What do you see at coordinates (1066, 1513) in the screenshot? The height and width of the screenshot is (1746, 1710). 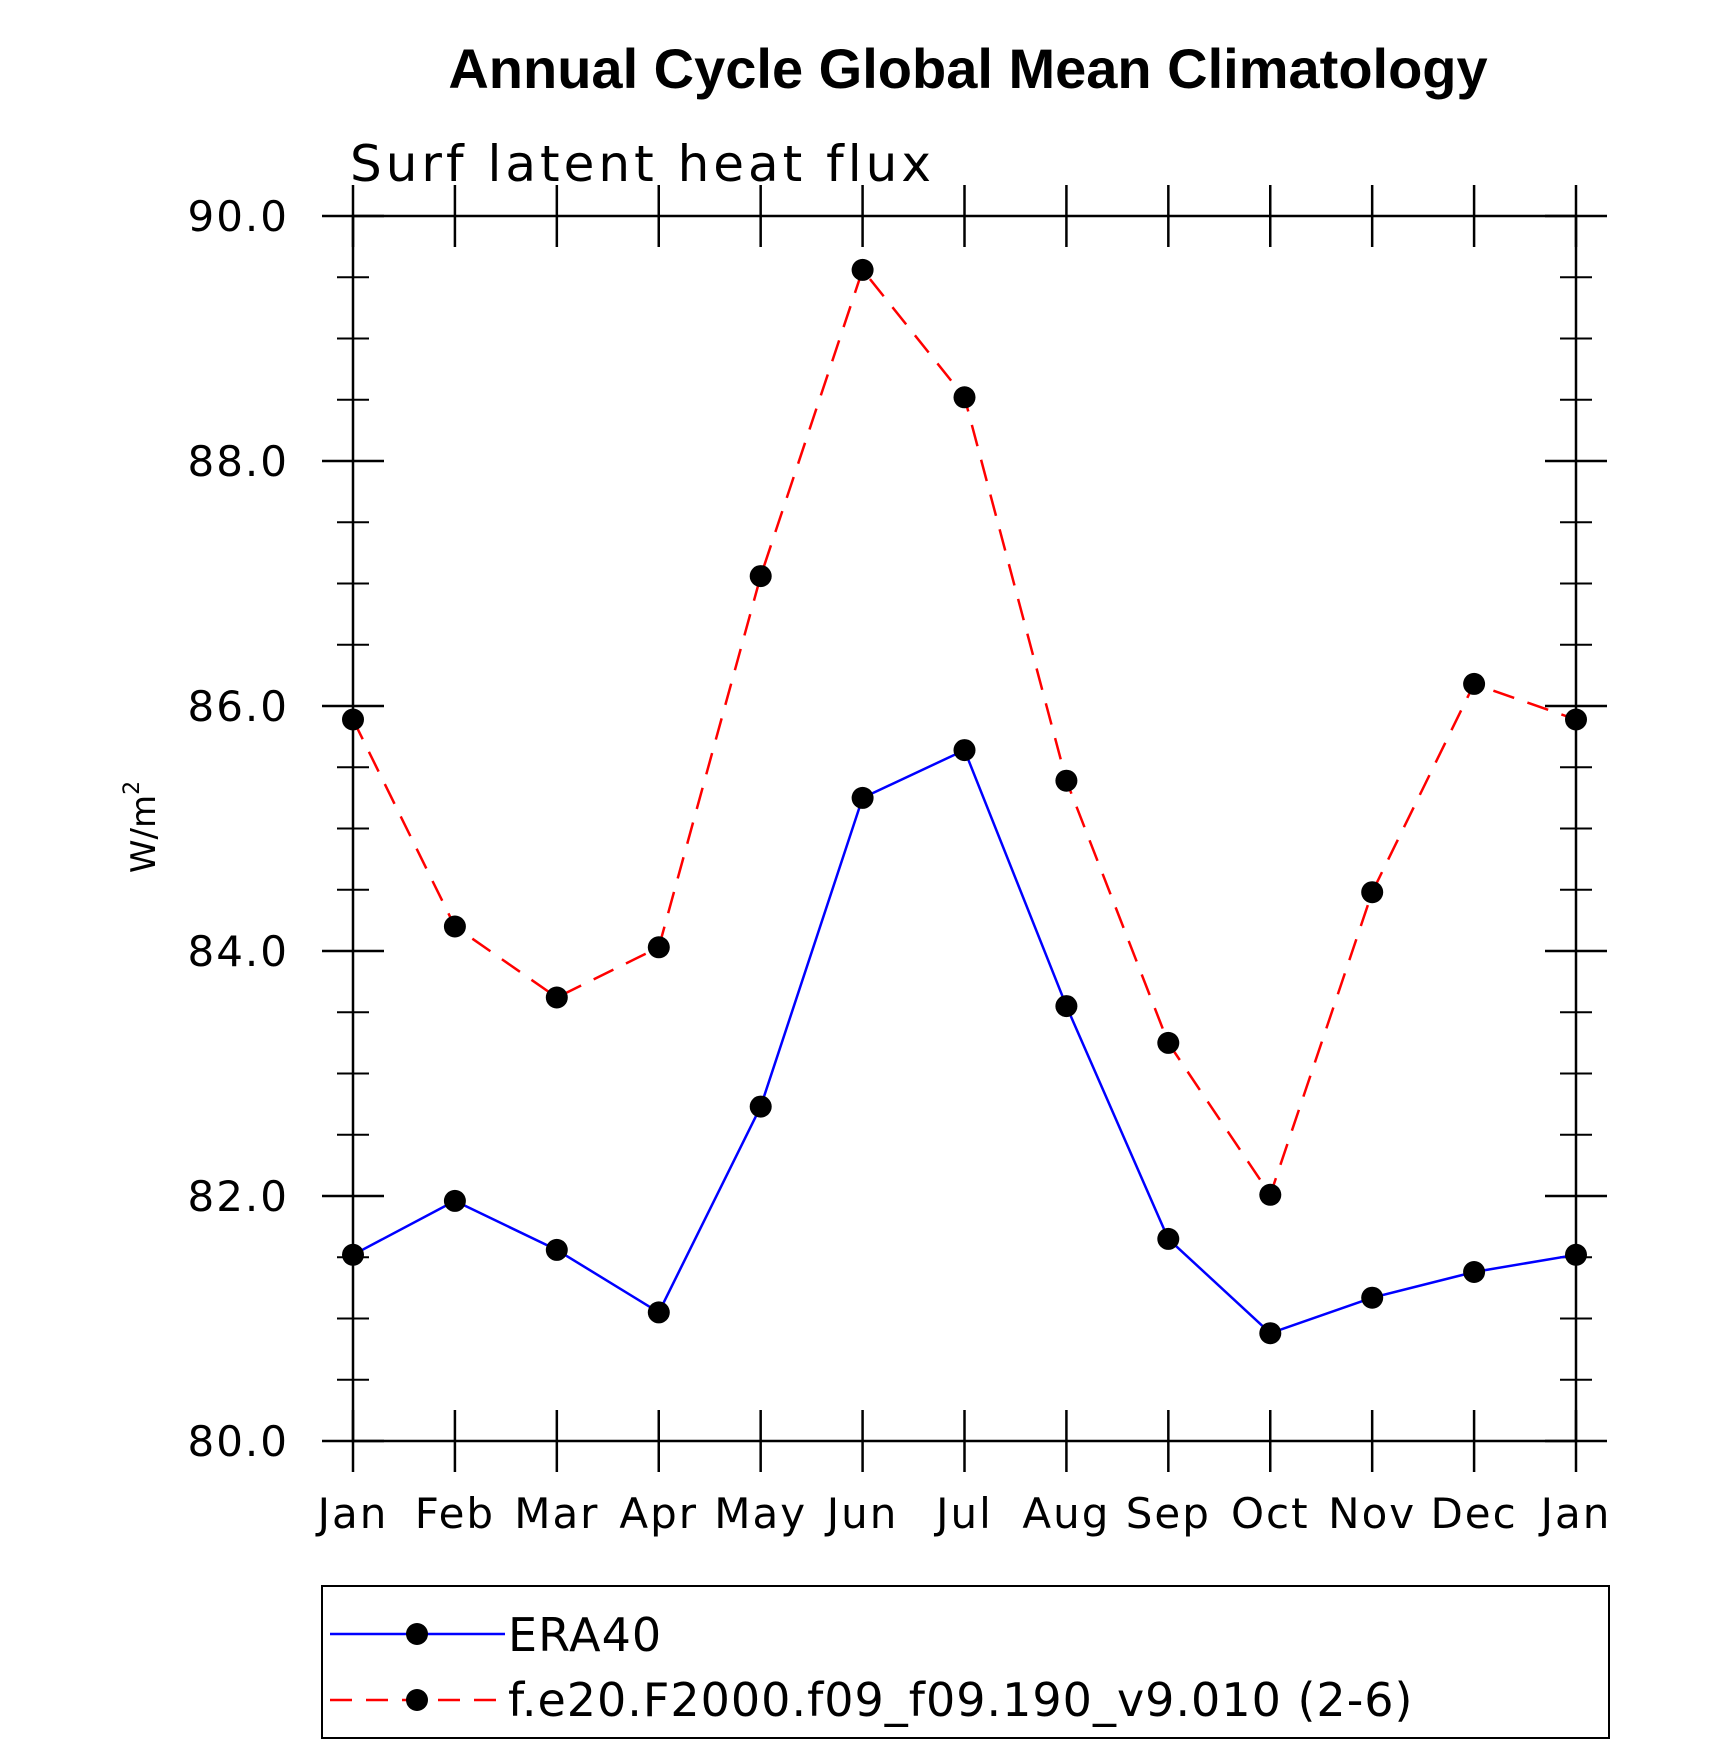 I see `x-tick-label: Aug` at bounding box center [1066, 1513].